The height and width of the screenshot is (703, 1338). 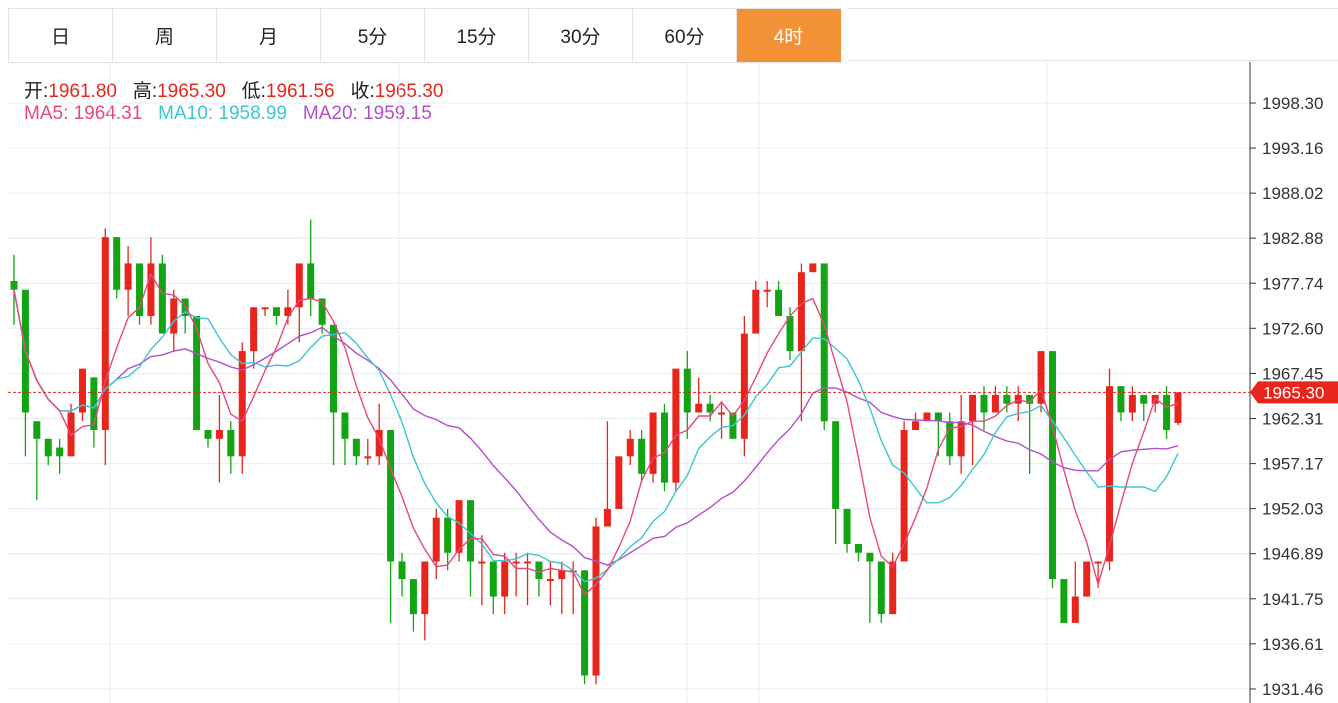 What do you see at coordinates (61, 35) in the screenshot?
I see `tab-0: 日` at bounding box center [61, 35].